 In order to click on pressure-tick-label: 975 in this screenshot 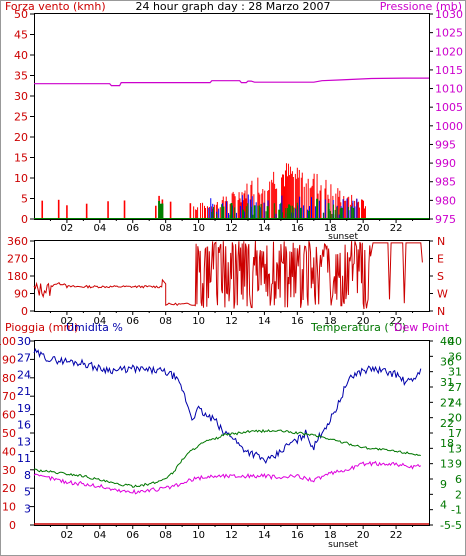, I will do `click(445, 219)`.